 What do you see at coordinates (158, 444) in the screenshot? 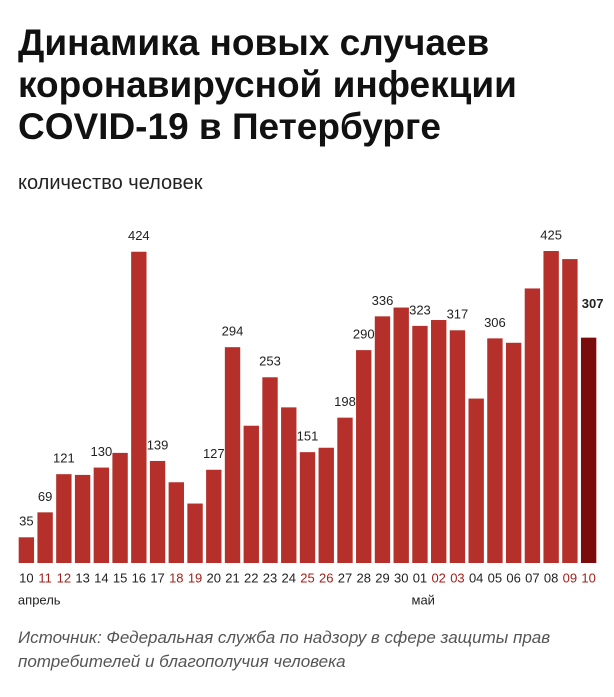
I see `value-label: 139` at bounding box center [158, 444].